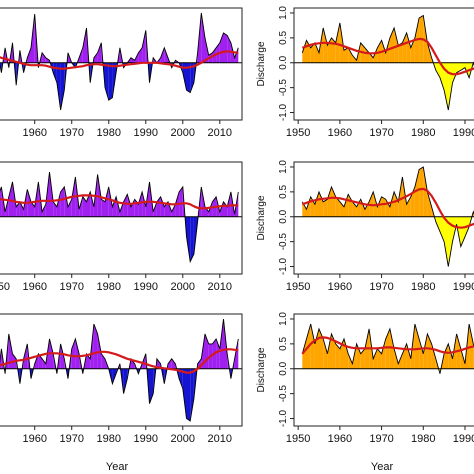 This screenshot has height=474, width=474. Describe the element at coordinates (51, 194) in the screenshot. I see `positive-area-1964` at that location.